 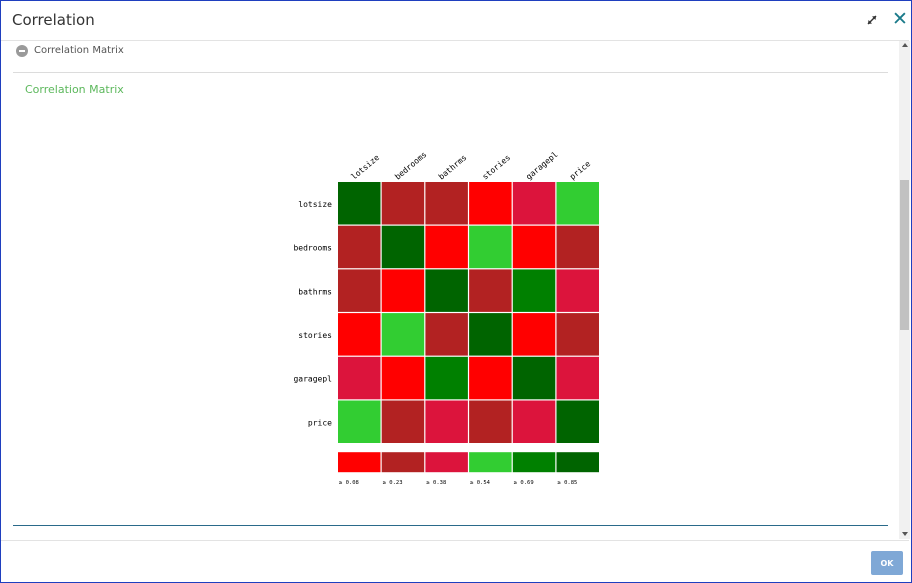 I want to click on heatmap-cell-stories-garagepl, so click(x=534, y=334).